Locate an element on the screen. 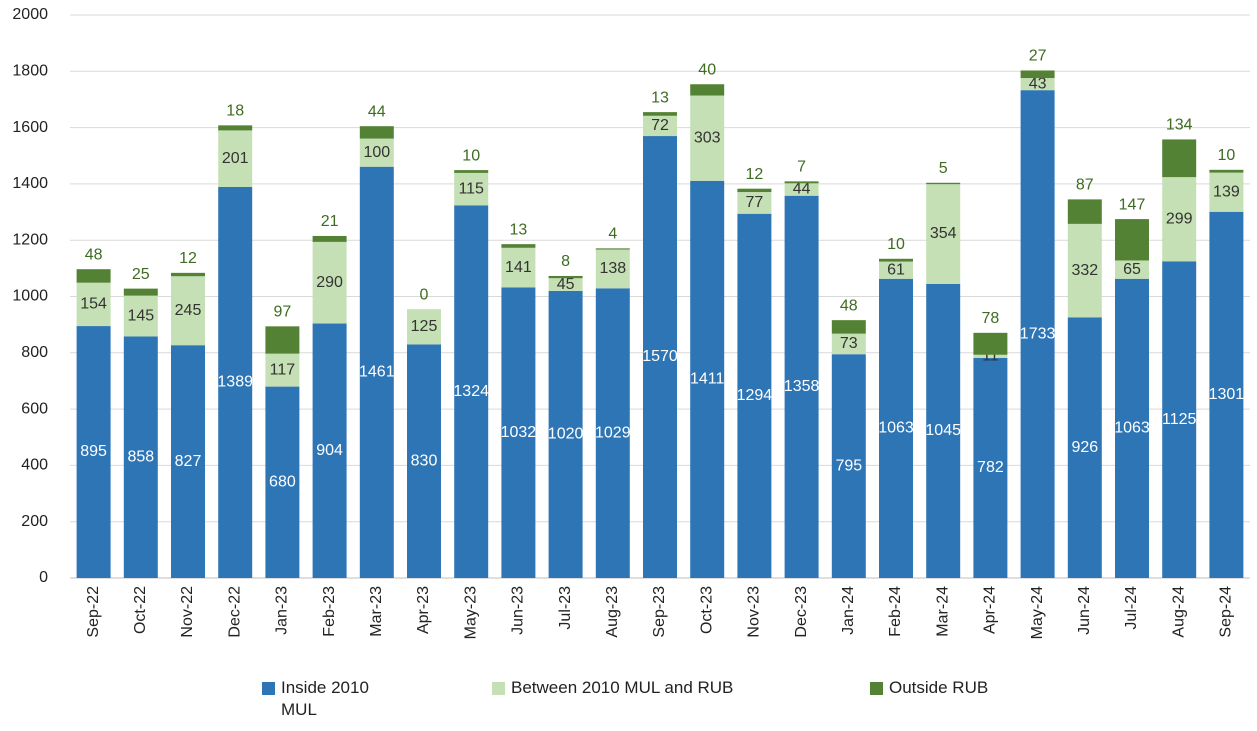  data-label: 926 is located at coordinates (1084, 447).